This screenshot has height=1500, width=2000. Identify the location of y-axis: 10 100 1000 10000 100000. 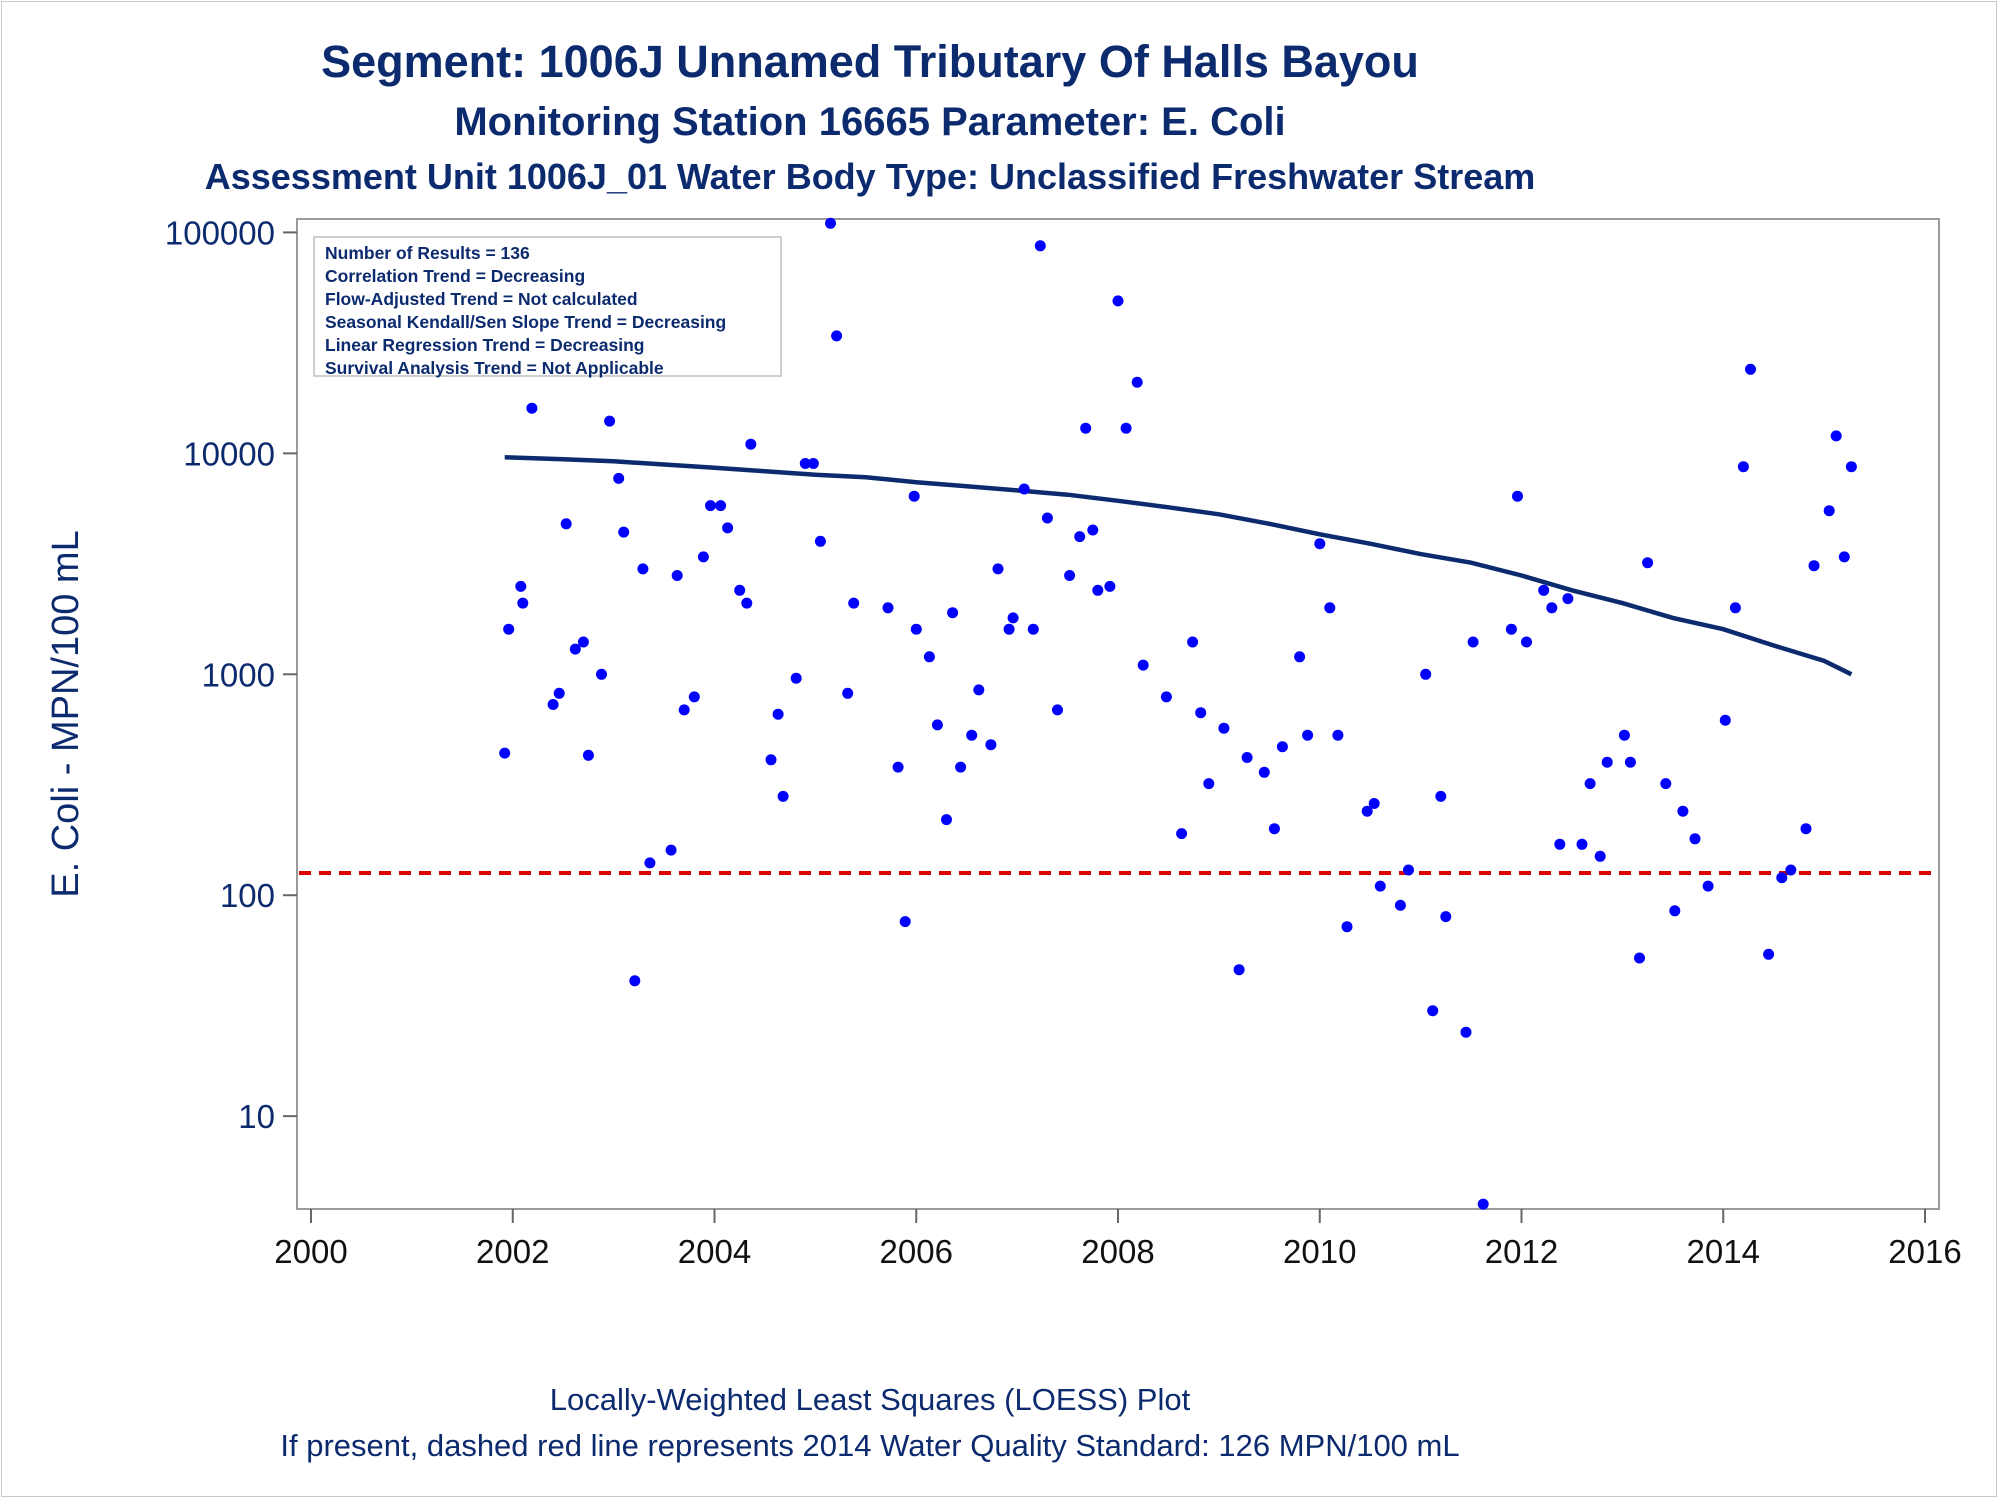
(231, 674).